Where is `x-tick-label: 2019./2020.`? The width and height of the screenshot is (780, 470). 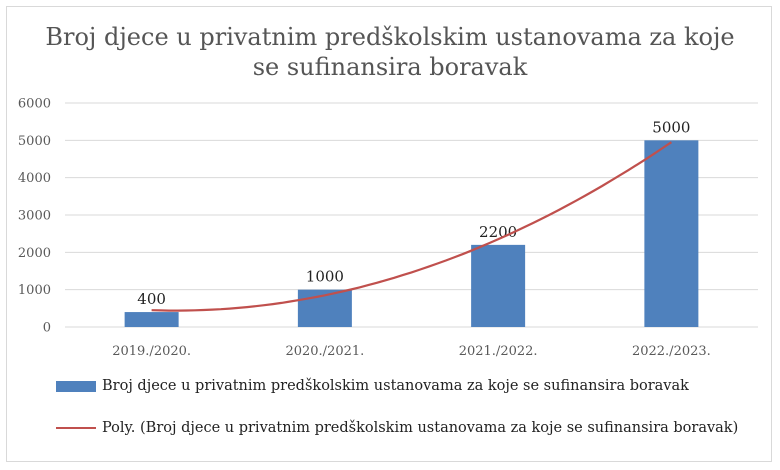
x-tick-label: 2019./2020. is located at coordinates (151, 351).